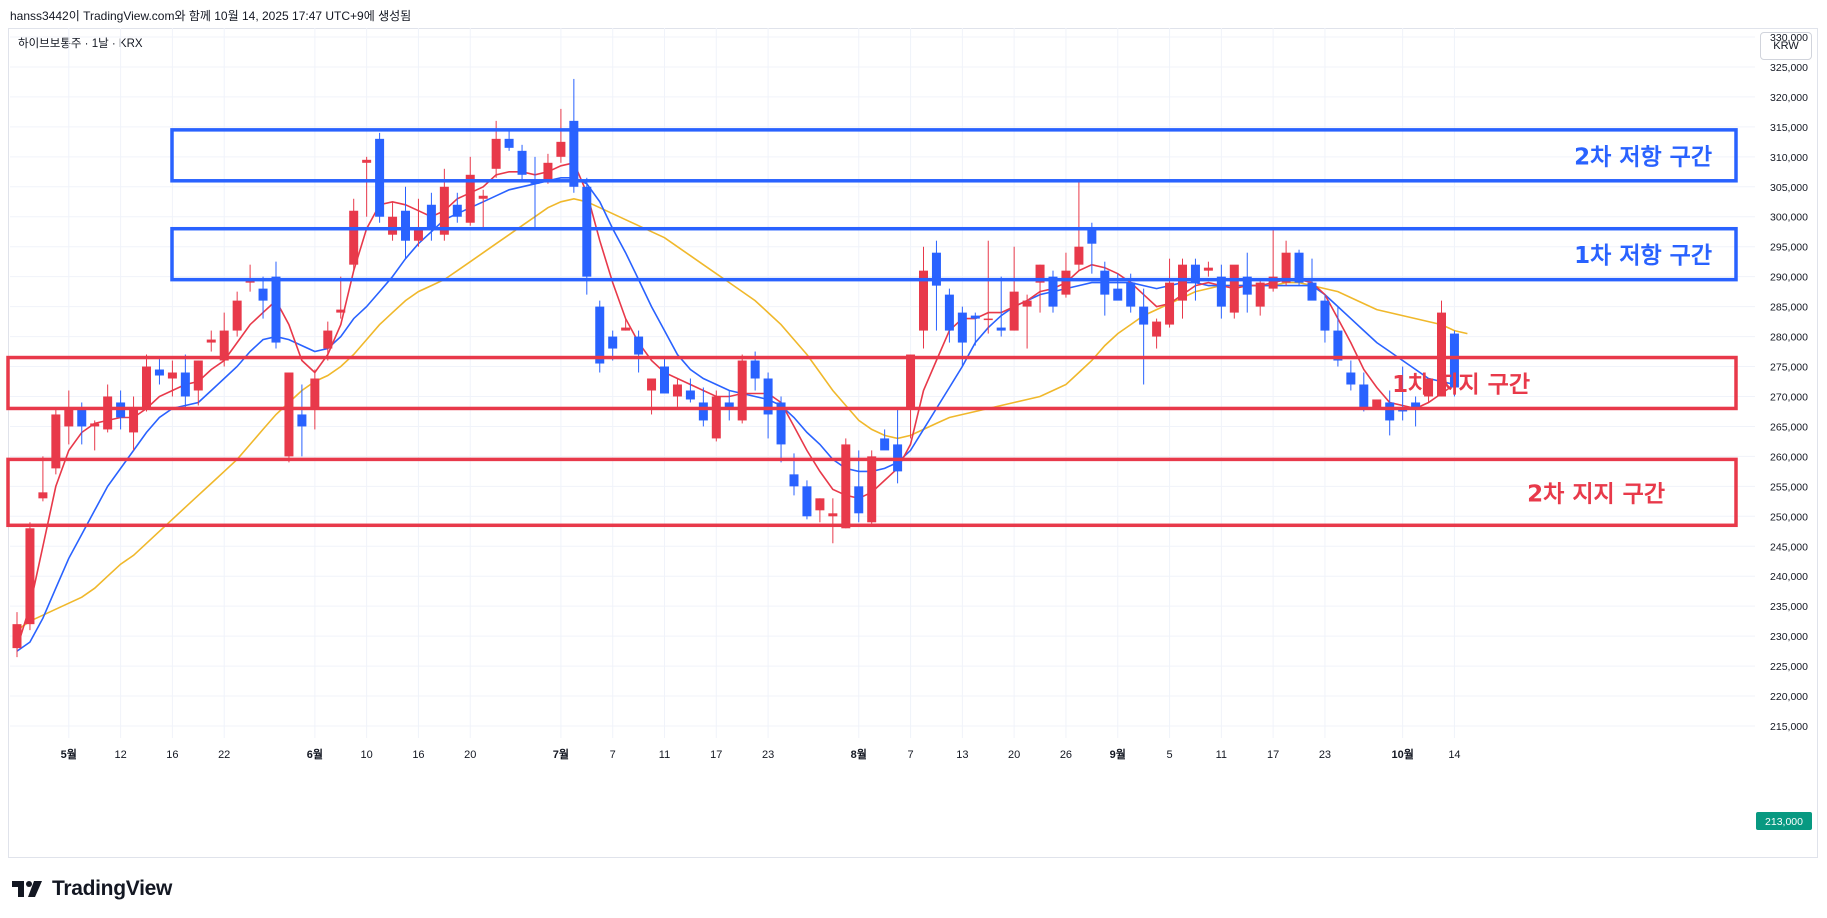  Describe the element at coordinates (92, 889) in the screenshot. I see `tradingview-brand: TradingView` at that location.